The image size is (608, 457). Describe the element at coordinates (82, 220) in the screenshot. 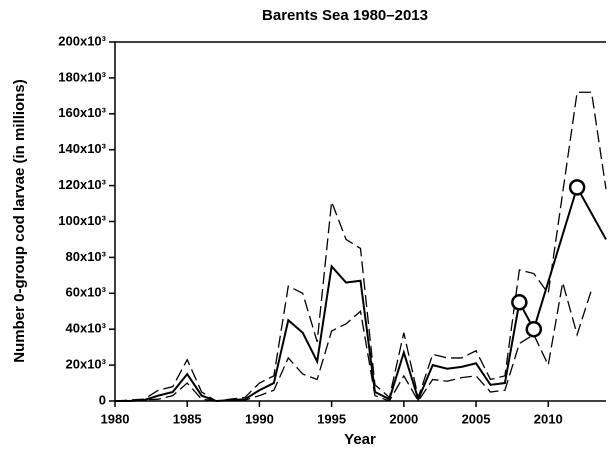

I see `y-tick-label: 100x10³` at that location.